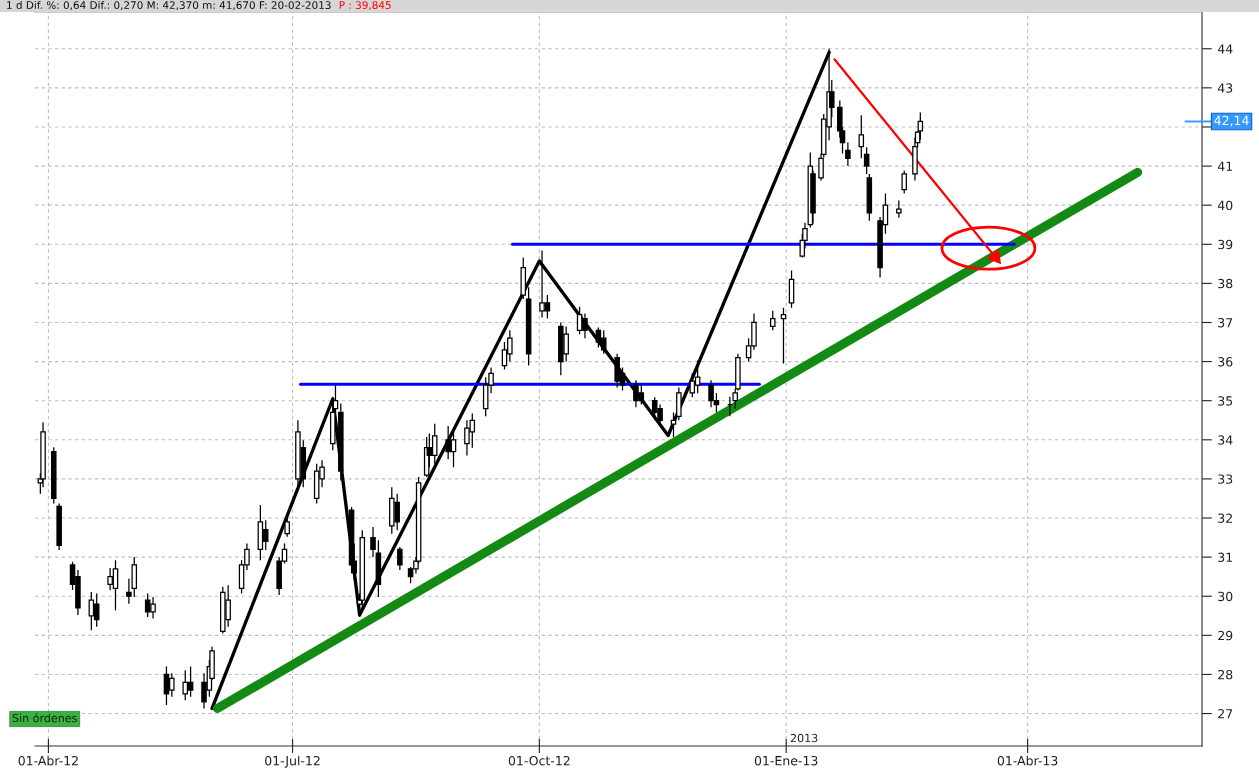  What do you see at coordinates (1225, 205) in the screenshot?
I see `y-tick-label: 40` at bounding box center [1225, 205].